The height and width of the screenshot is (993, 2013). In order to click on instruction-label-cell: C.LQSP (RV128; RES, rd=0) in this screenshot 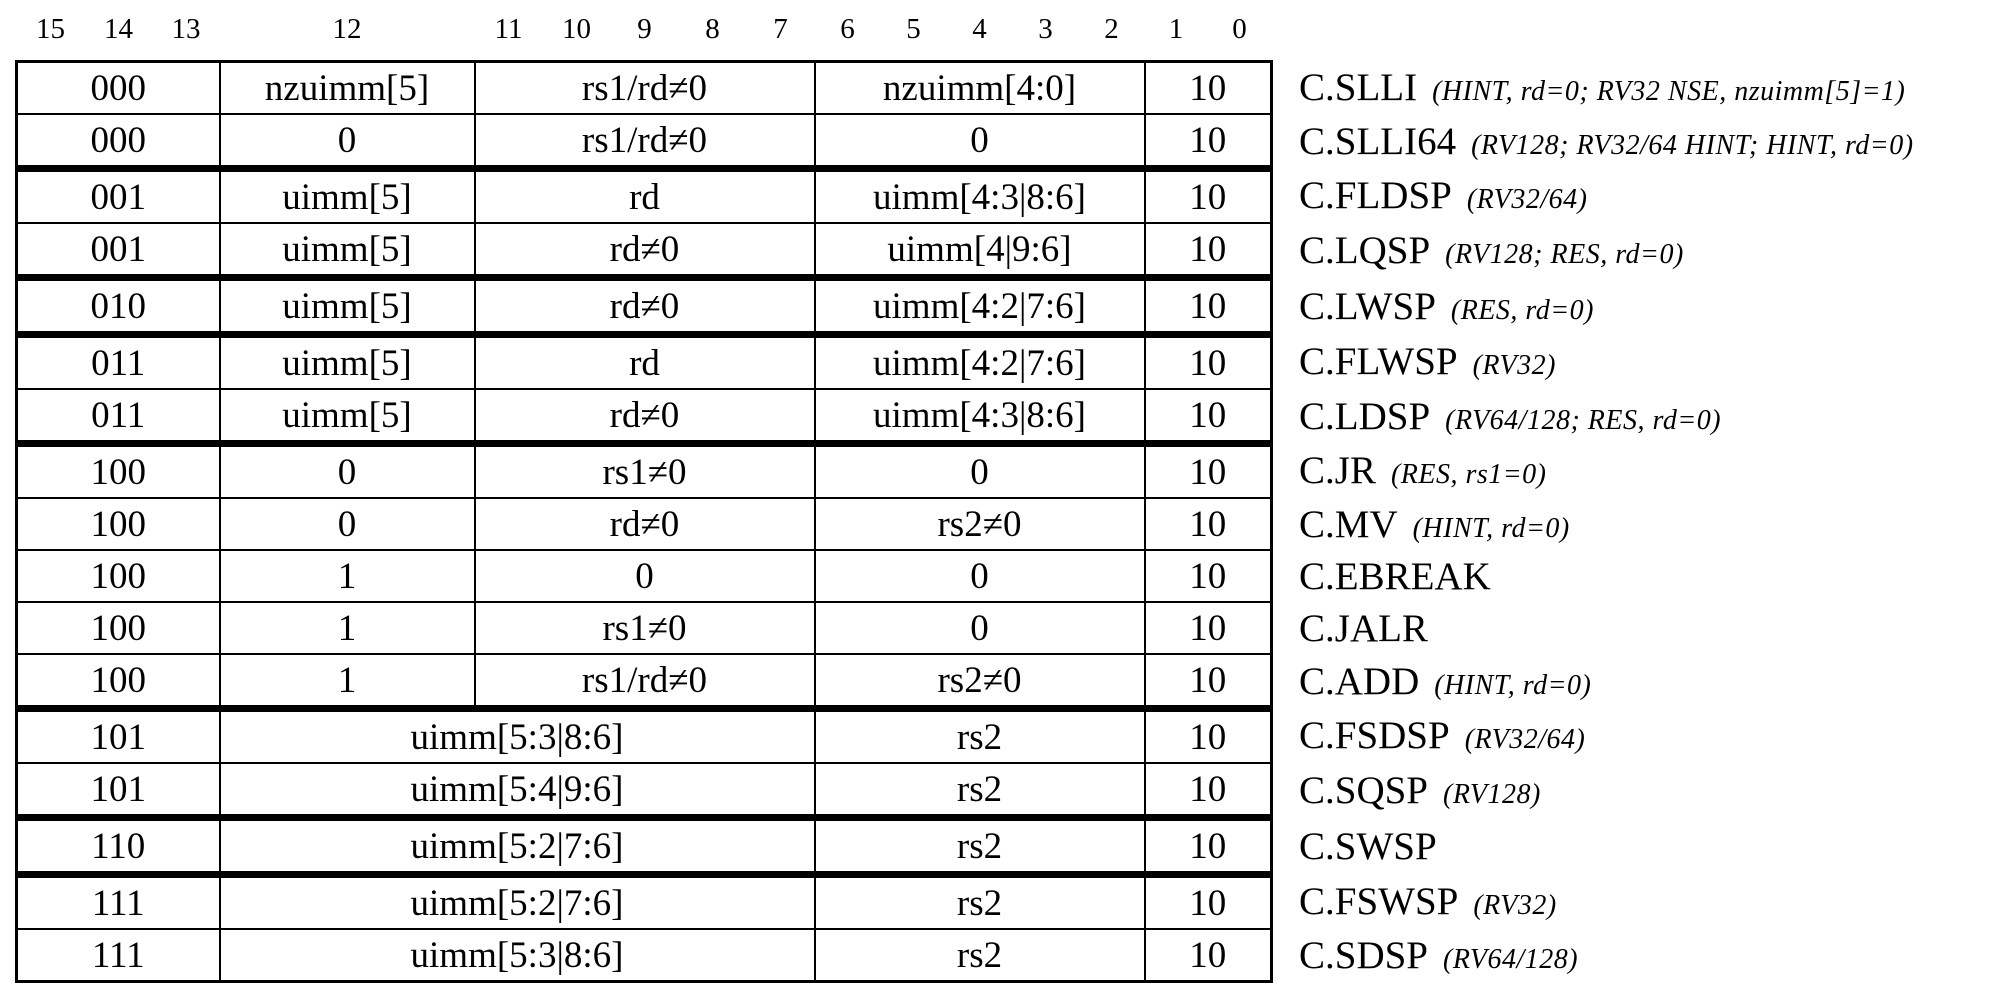, I will do `click(1642, 250)`.